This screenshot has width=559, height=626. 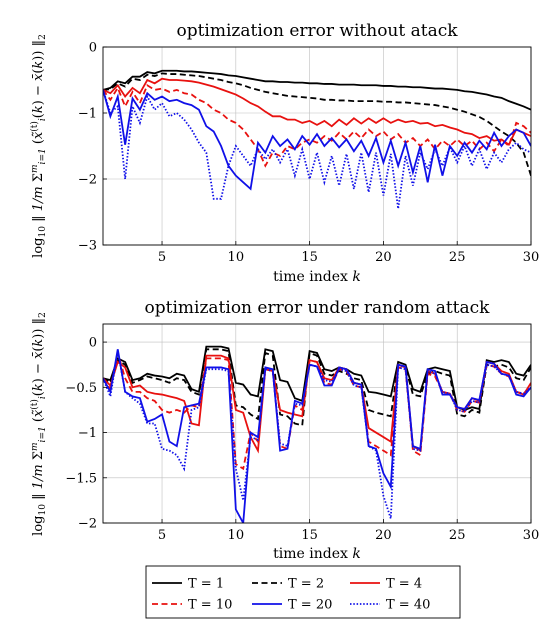 I want to click on legend: T = 1 T = 2 T = 4 T = 10 T = 20 T = 40, so click(x=303, y=592).